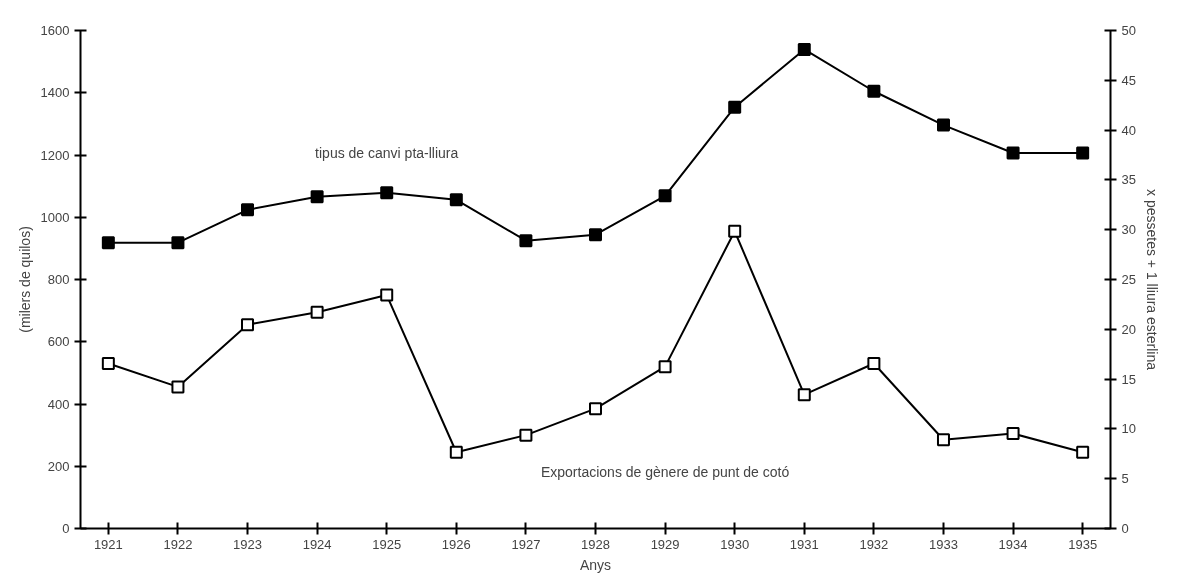  I want to click on x-tick-label: 1934, so click(1013, 544).